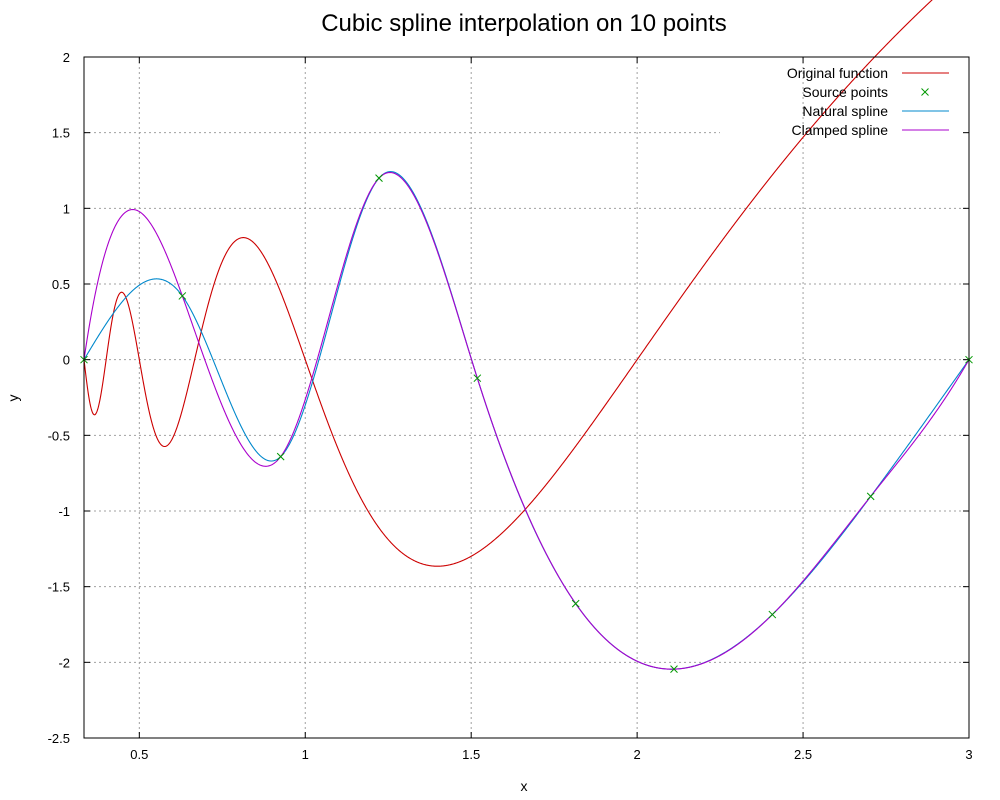  Describe the element at coordinates (551, 754) in the screenshot. I see `x-tick-labels: 0.5 1 1.5 2 2.5 3` at that location.